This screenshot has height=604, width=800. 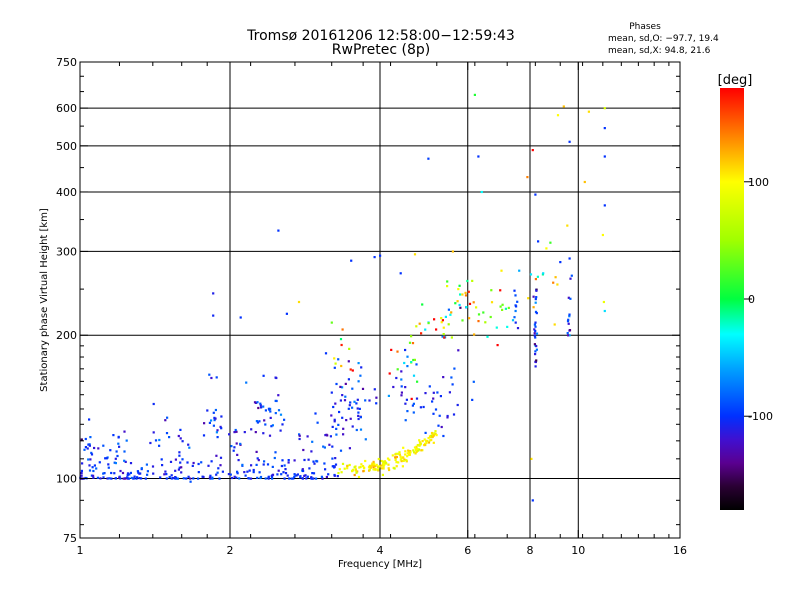 What do you see at coordinates (380, 36) in the screenshot?
I see `chart-title: Tromsø 20161206 12:58:00−12:59:43` at bounding box center [380, 36].